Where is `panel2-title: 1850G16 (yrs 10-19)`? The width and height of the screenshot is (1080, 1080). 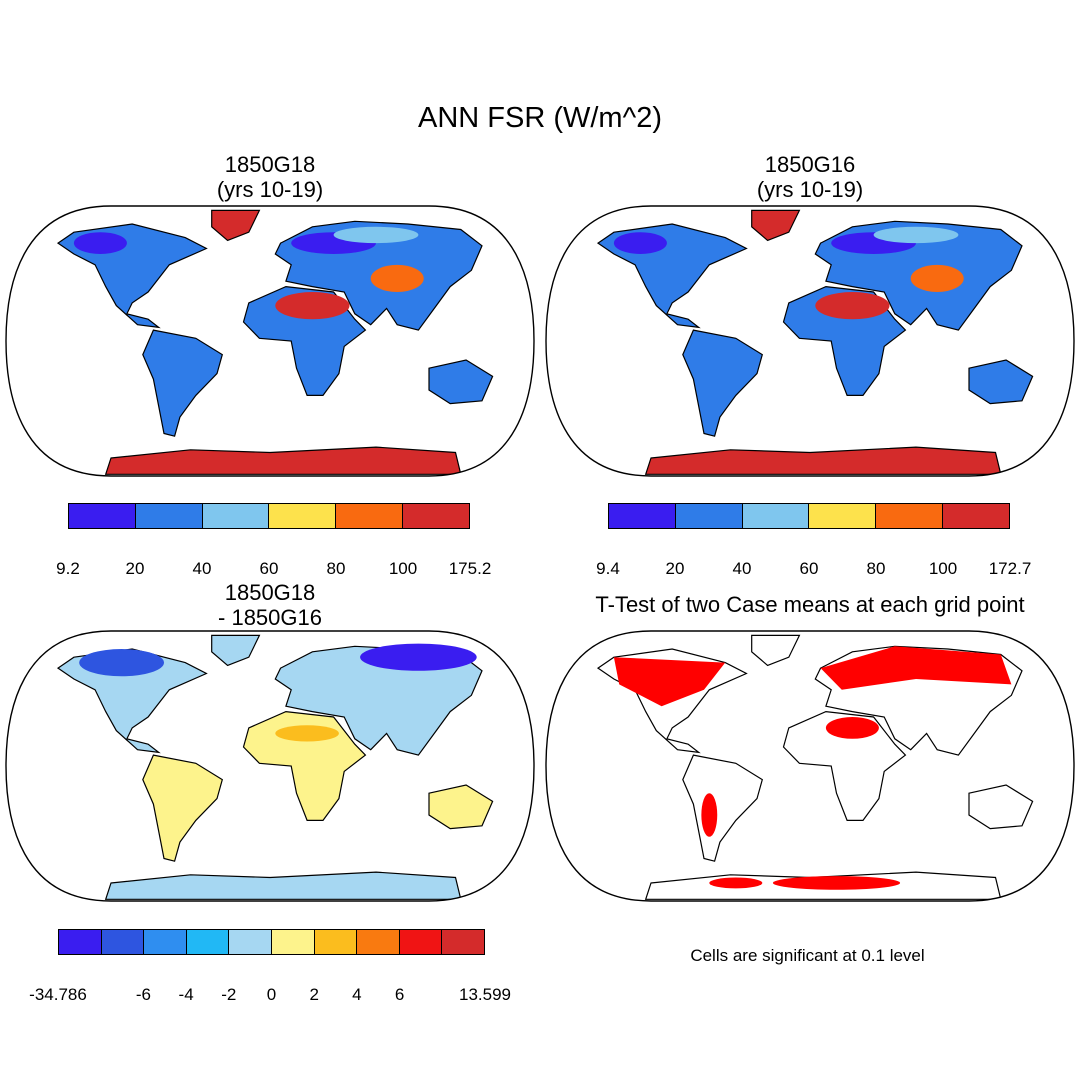 panel2-title: 1850G16 (yrs 10-19) is located at coordinates (810, 177).